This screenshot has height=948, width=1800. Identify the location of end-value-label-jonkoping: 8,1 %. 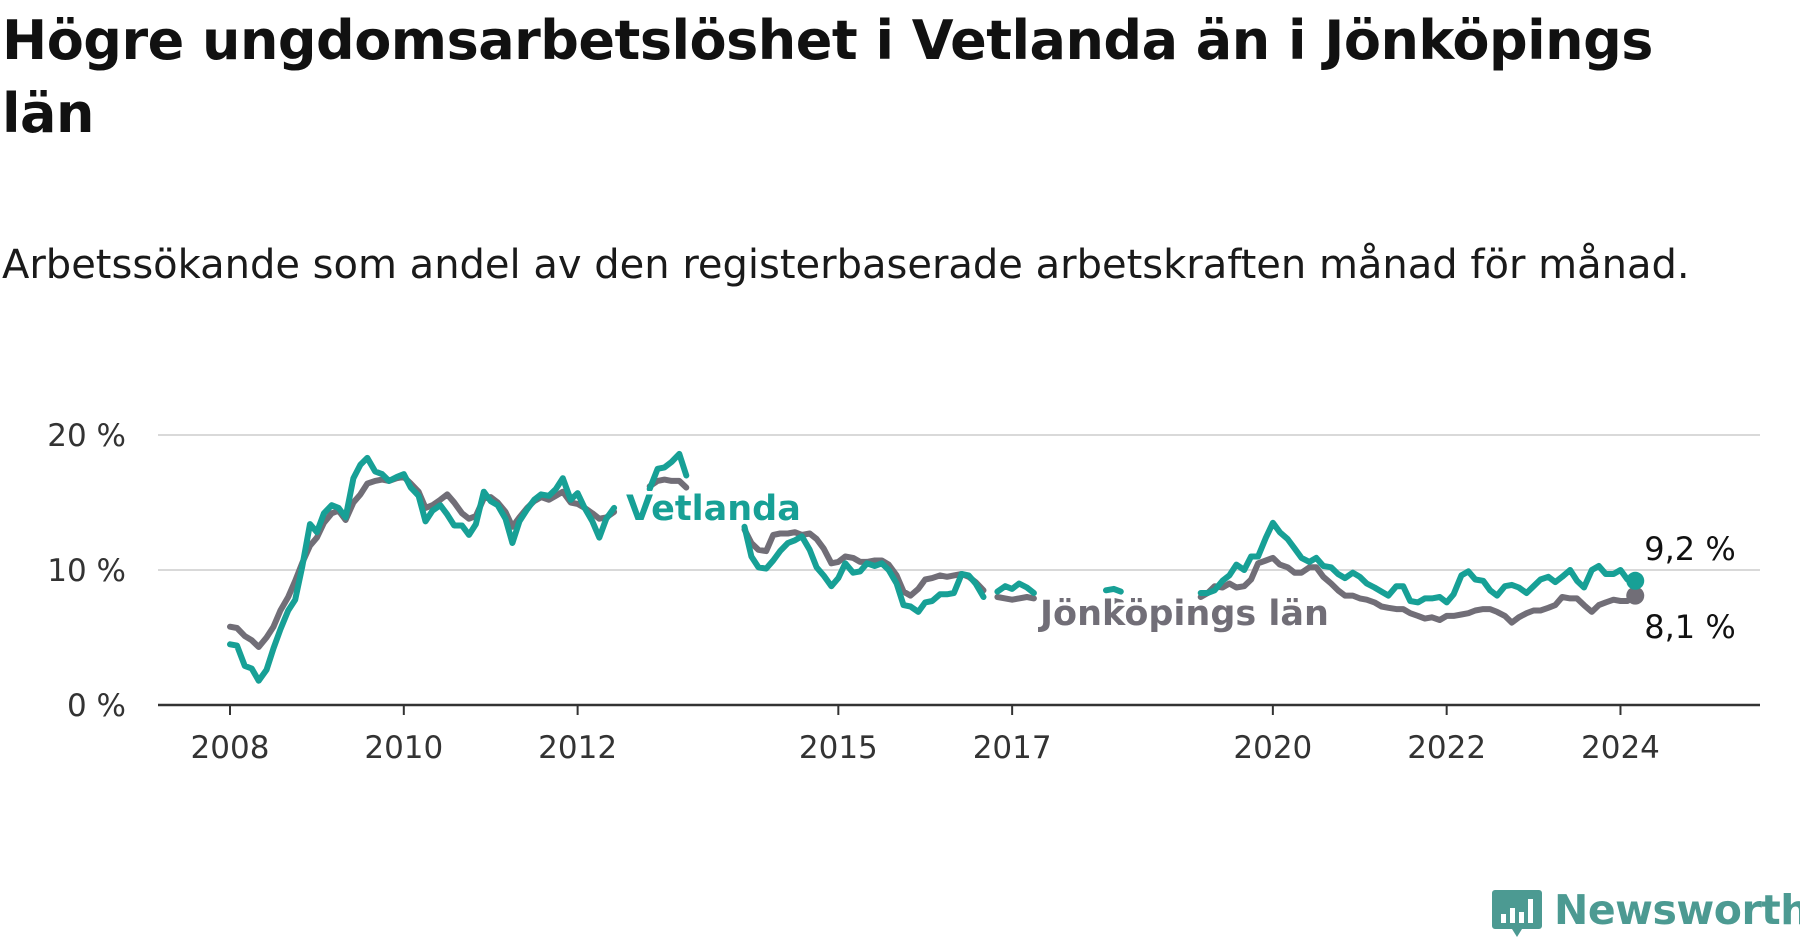
(1689, 627).